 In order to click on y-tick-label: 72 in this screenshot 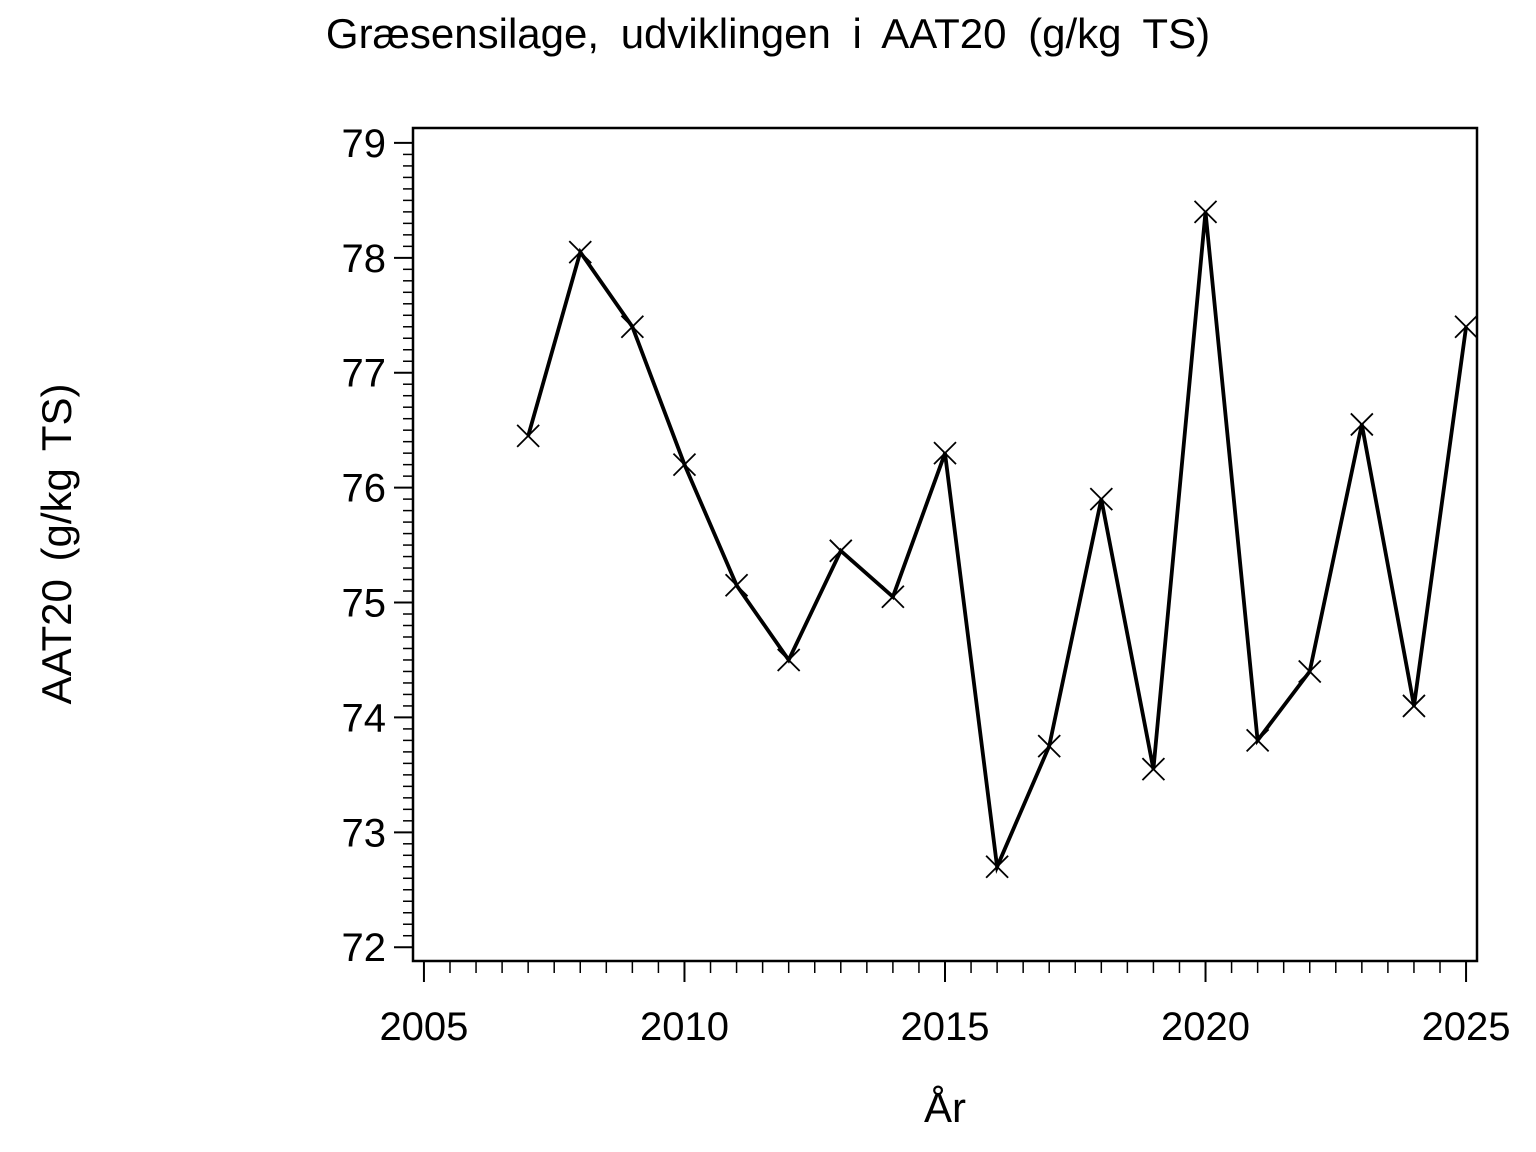, I will do `click(364, 948)`.